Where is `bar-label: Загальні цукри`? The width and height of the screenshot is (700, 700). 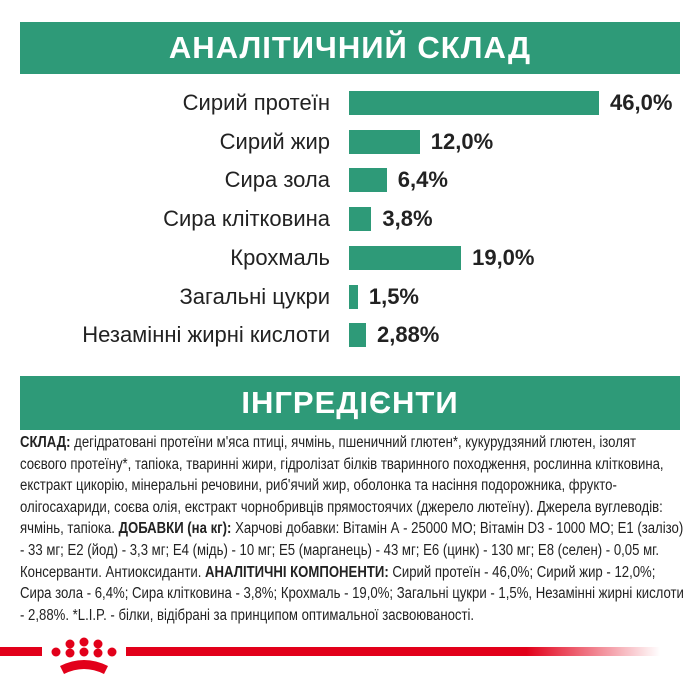 bar-label: Загальні цукри is located at coordinates (255, 296).